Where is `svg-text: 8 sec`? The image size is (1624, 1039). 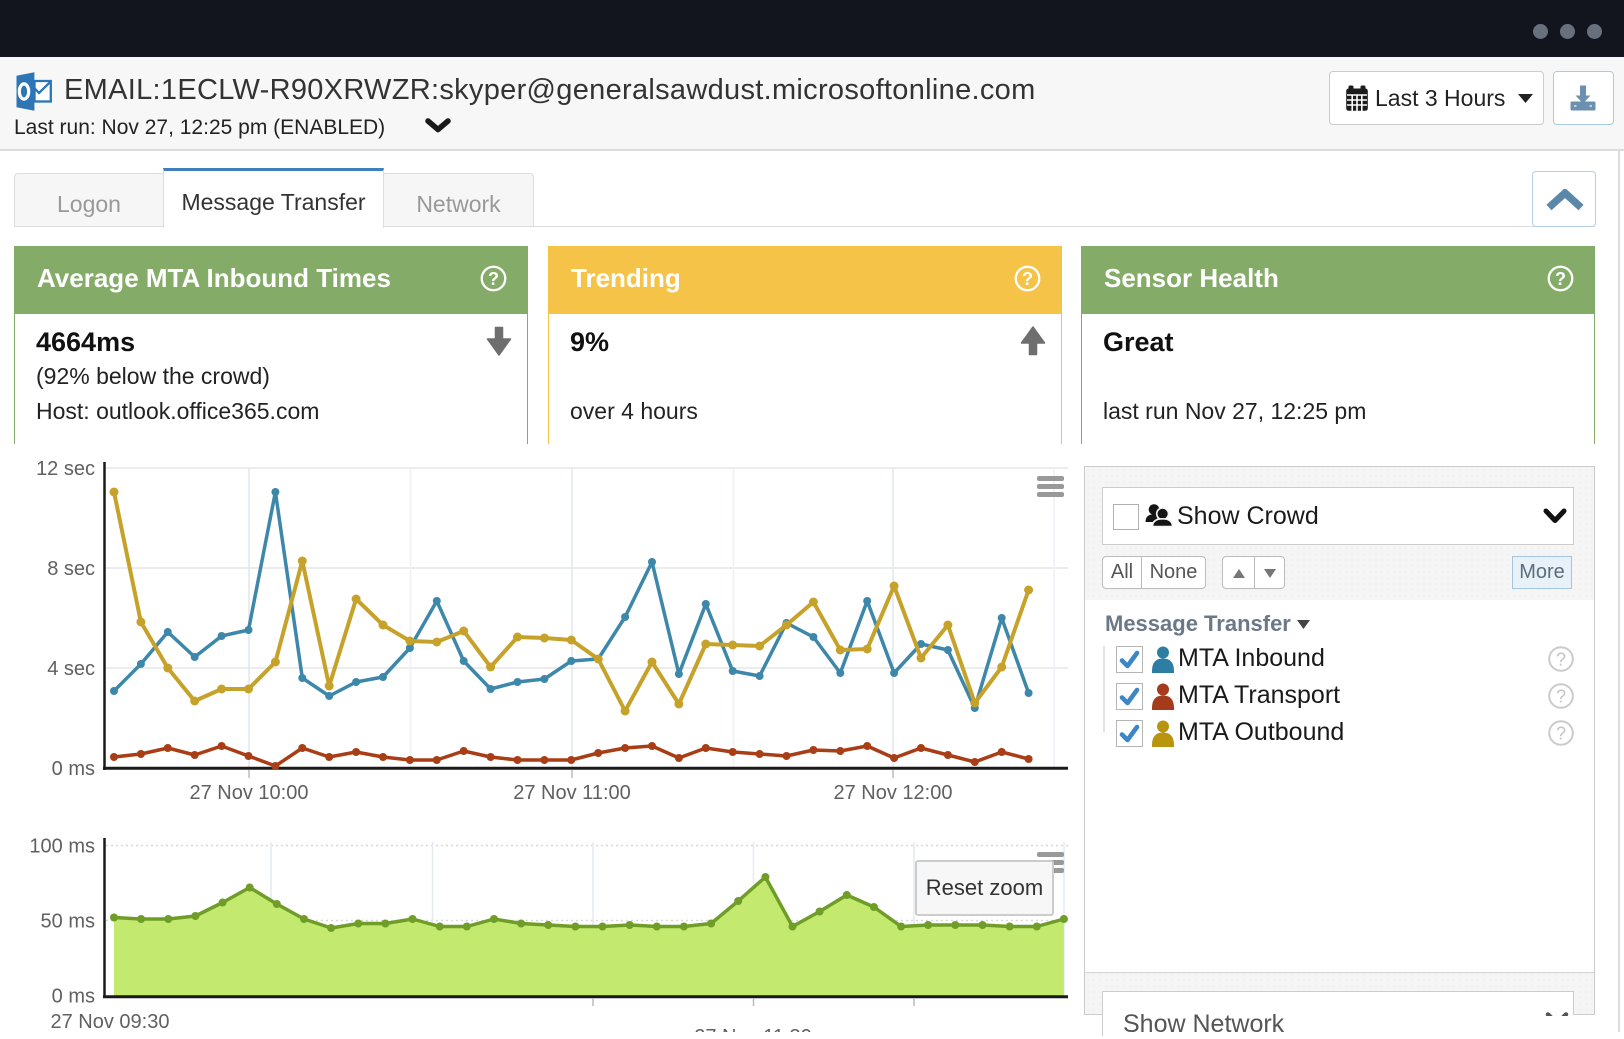 svg-text: 8 sec is located at coordinates (71, 569).